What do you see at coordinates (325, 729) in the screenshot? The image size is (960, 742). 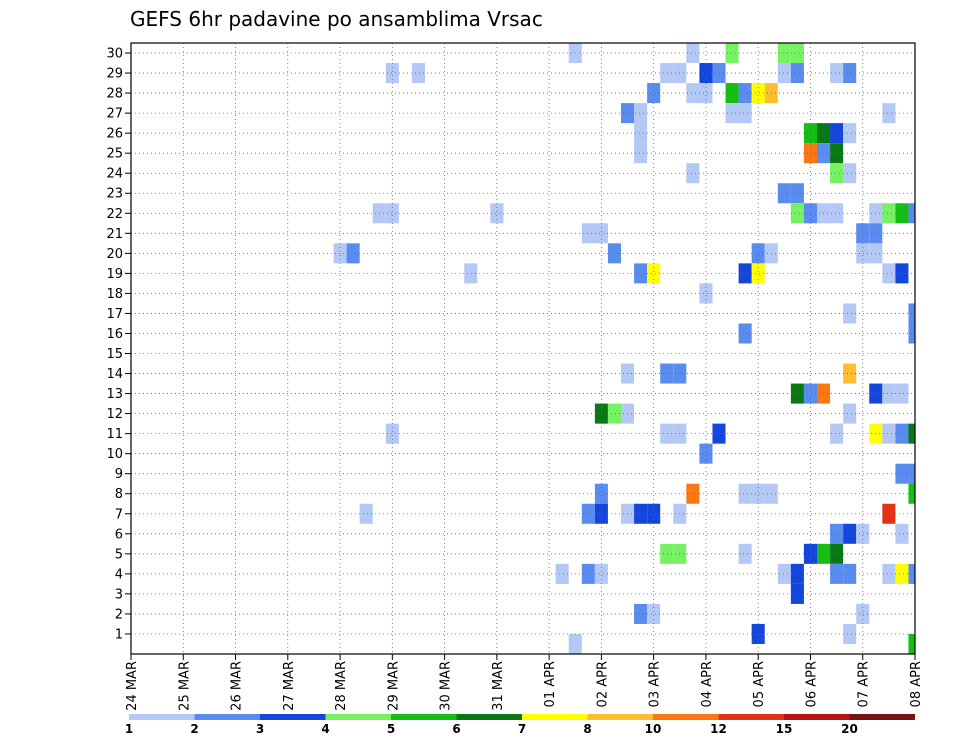 I see `colorbar-tick-label: 4` at bounding box center [325, 729].